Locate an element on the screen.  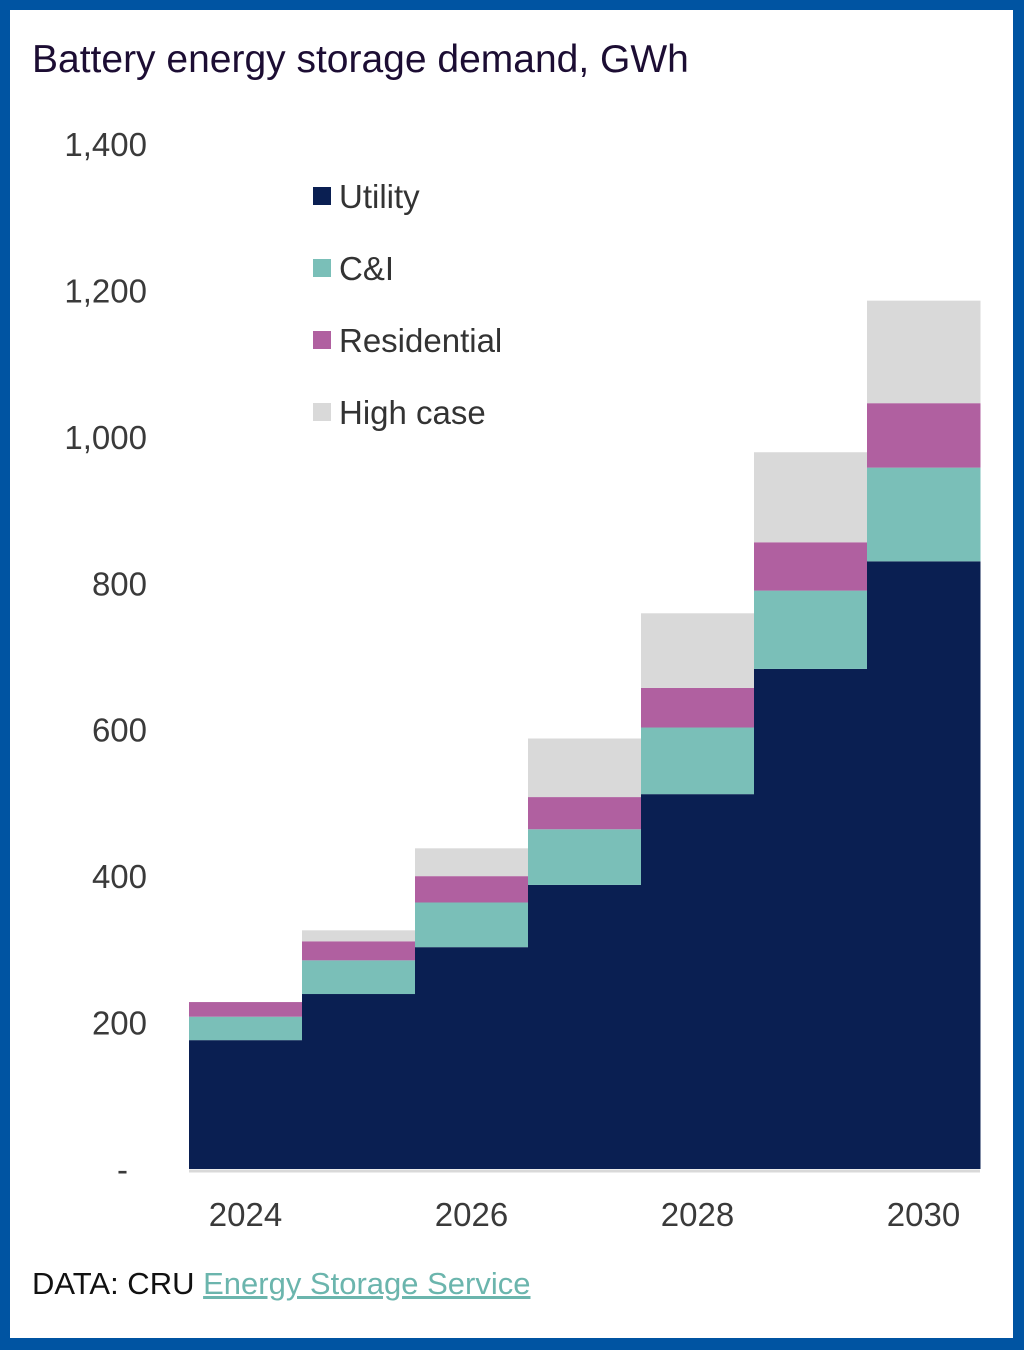
bar-2027-utility is located at coordinates (585, 1026).